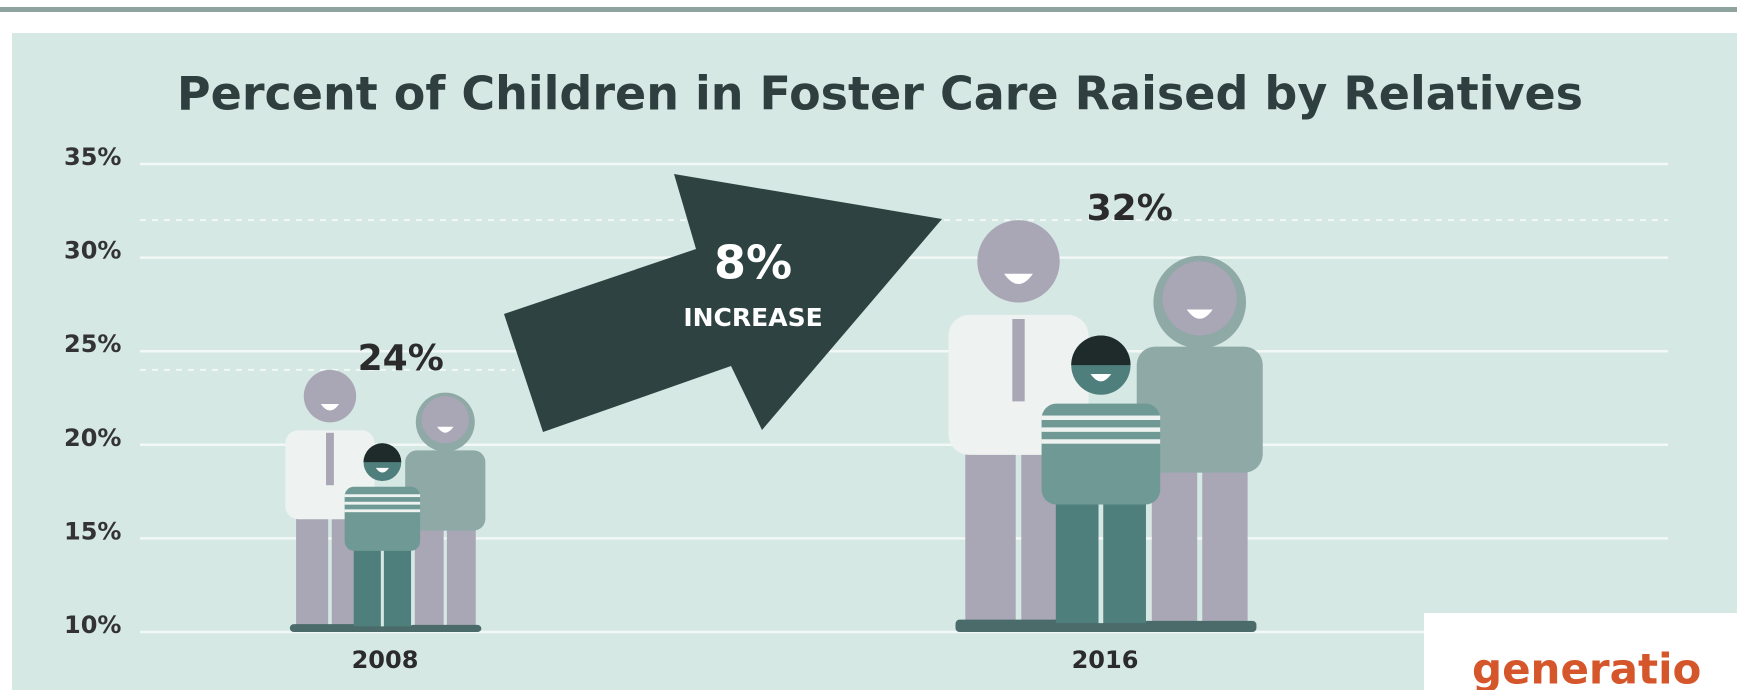  I want to click on y-tick-label: 35%, so click(92, 157).